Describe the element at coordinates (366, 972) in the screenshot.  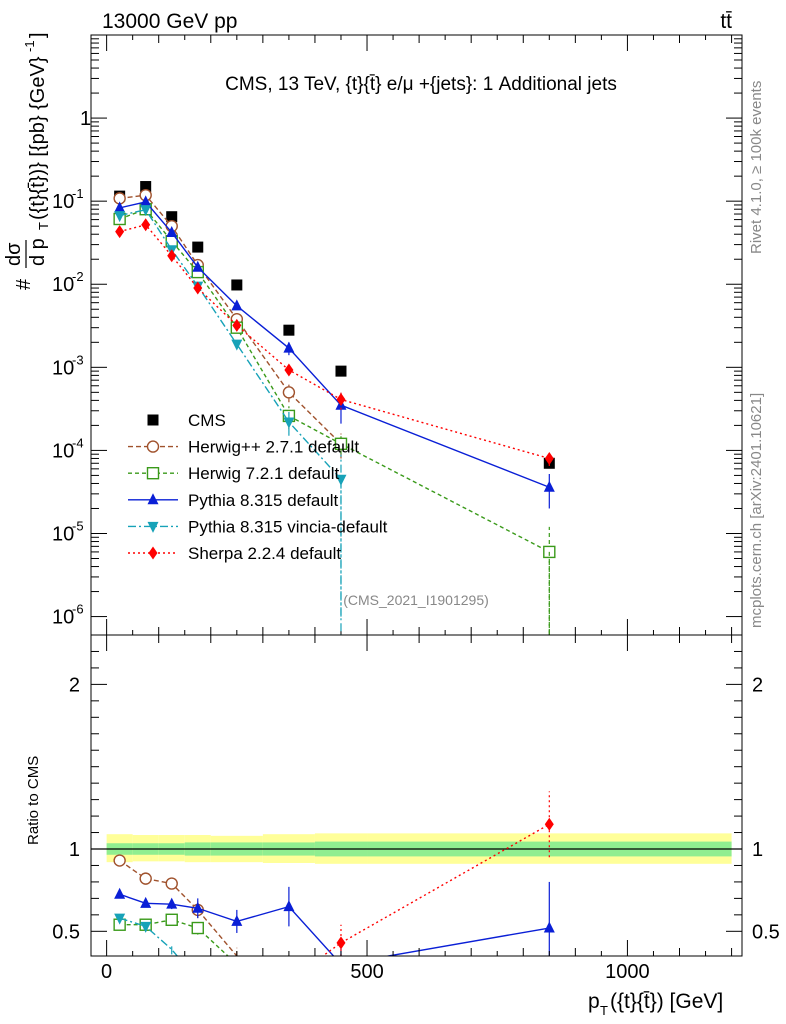
I see `x-tick-label: 500` at that location.